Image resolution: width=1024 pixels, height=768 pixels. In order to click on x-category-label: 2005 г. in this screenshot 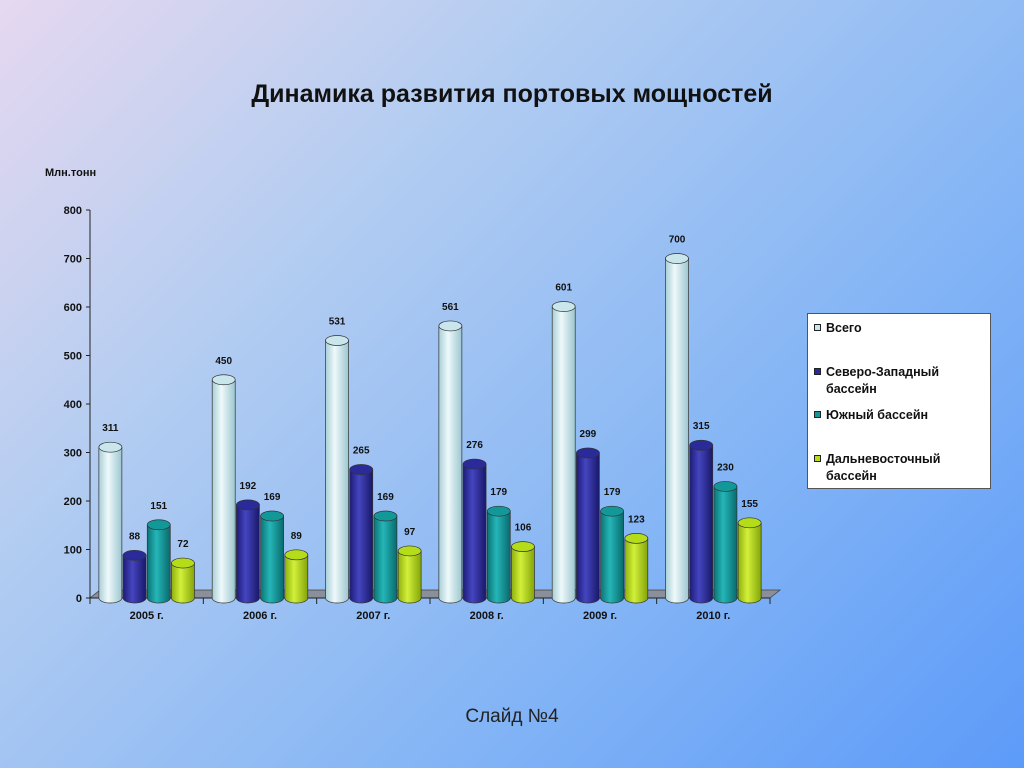, I will do `click(147, 616)`.